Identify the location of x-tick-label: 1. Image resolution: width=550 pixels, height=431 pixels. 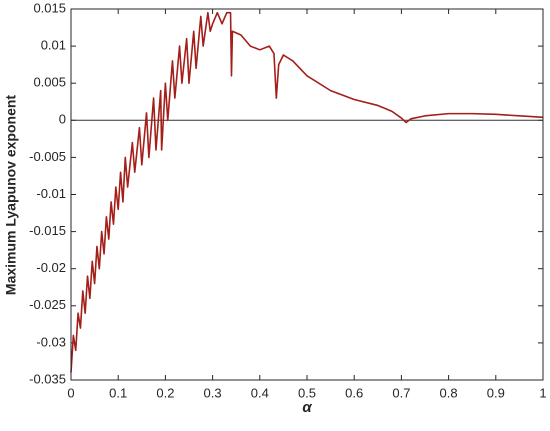
(542, 392).